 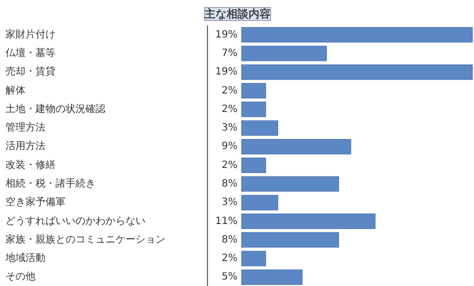 I want to click on data-label: 7%, so click(x=230, y=53).